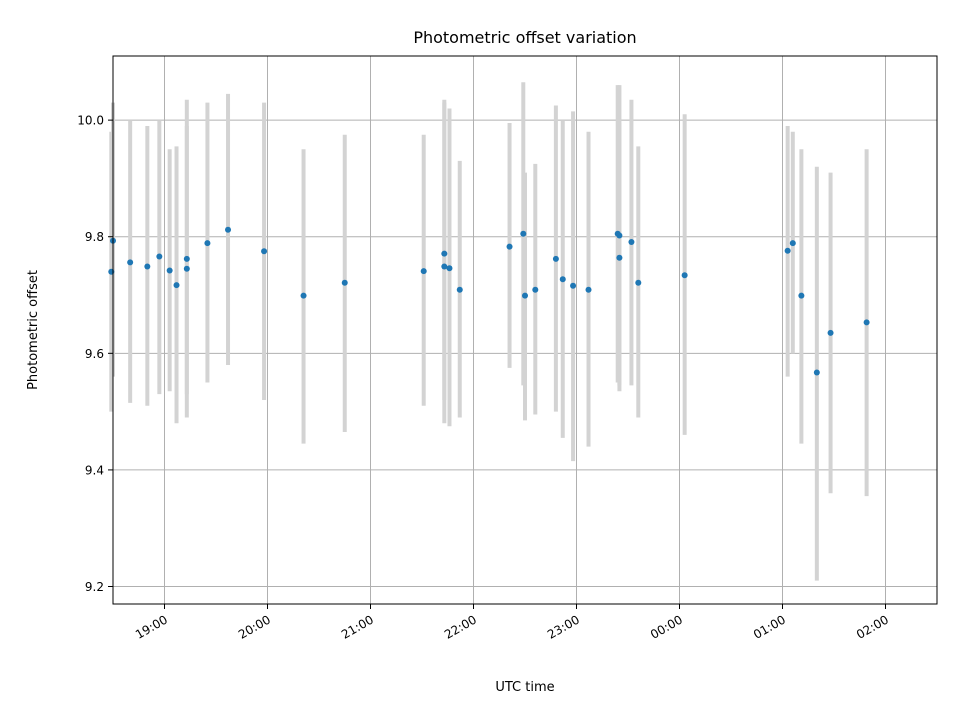  I want to click on y-axis-ticks: 9.2 9.4 9.6 9.8 10.0, so click(95, 354).